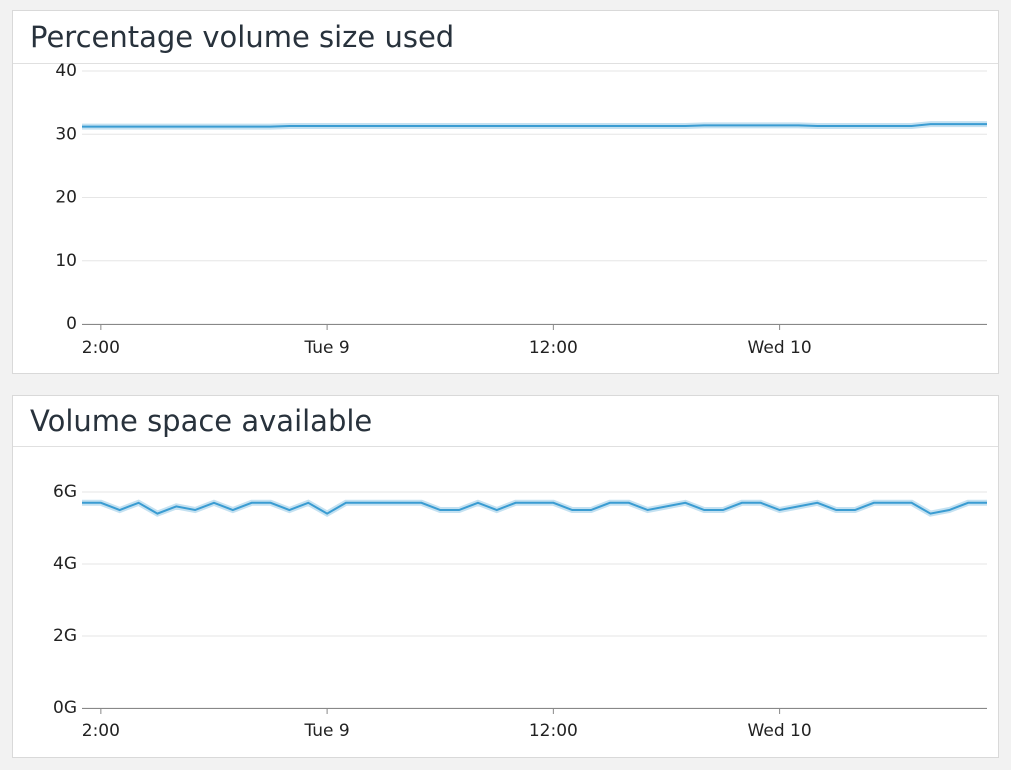  I want to click on panel-title: Volume space available, so click(201, 421).